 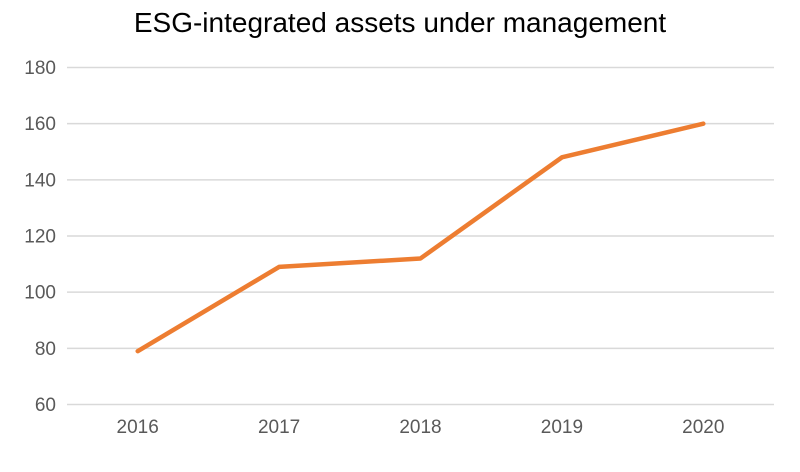 What do you see at coordinates (40, 293) in the screenshot?
I see `y-tick-label: 100` at bounding box center [40, 293].